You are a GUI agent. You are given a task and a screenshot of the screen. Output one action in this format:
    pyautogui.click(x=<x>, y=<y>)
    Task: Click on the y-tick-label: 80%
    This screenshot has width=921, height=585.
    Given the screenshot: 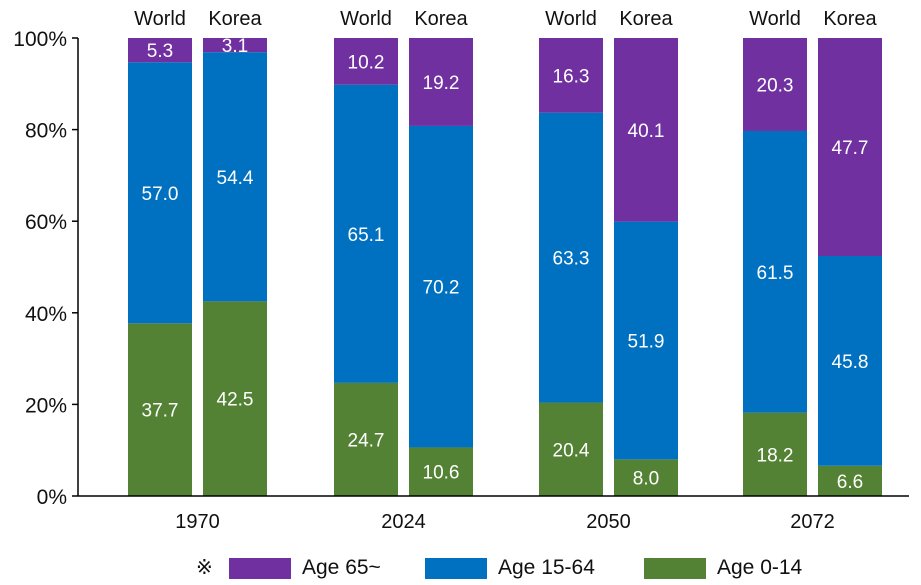 What is the action you would take?
    pyautogui.click(x=46, y=131)
    